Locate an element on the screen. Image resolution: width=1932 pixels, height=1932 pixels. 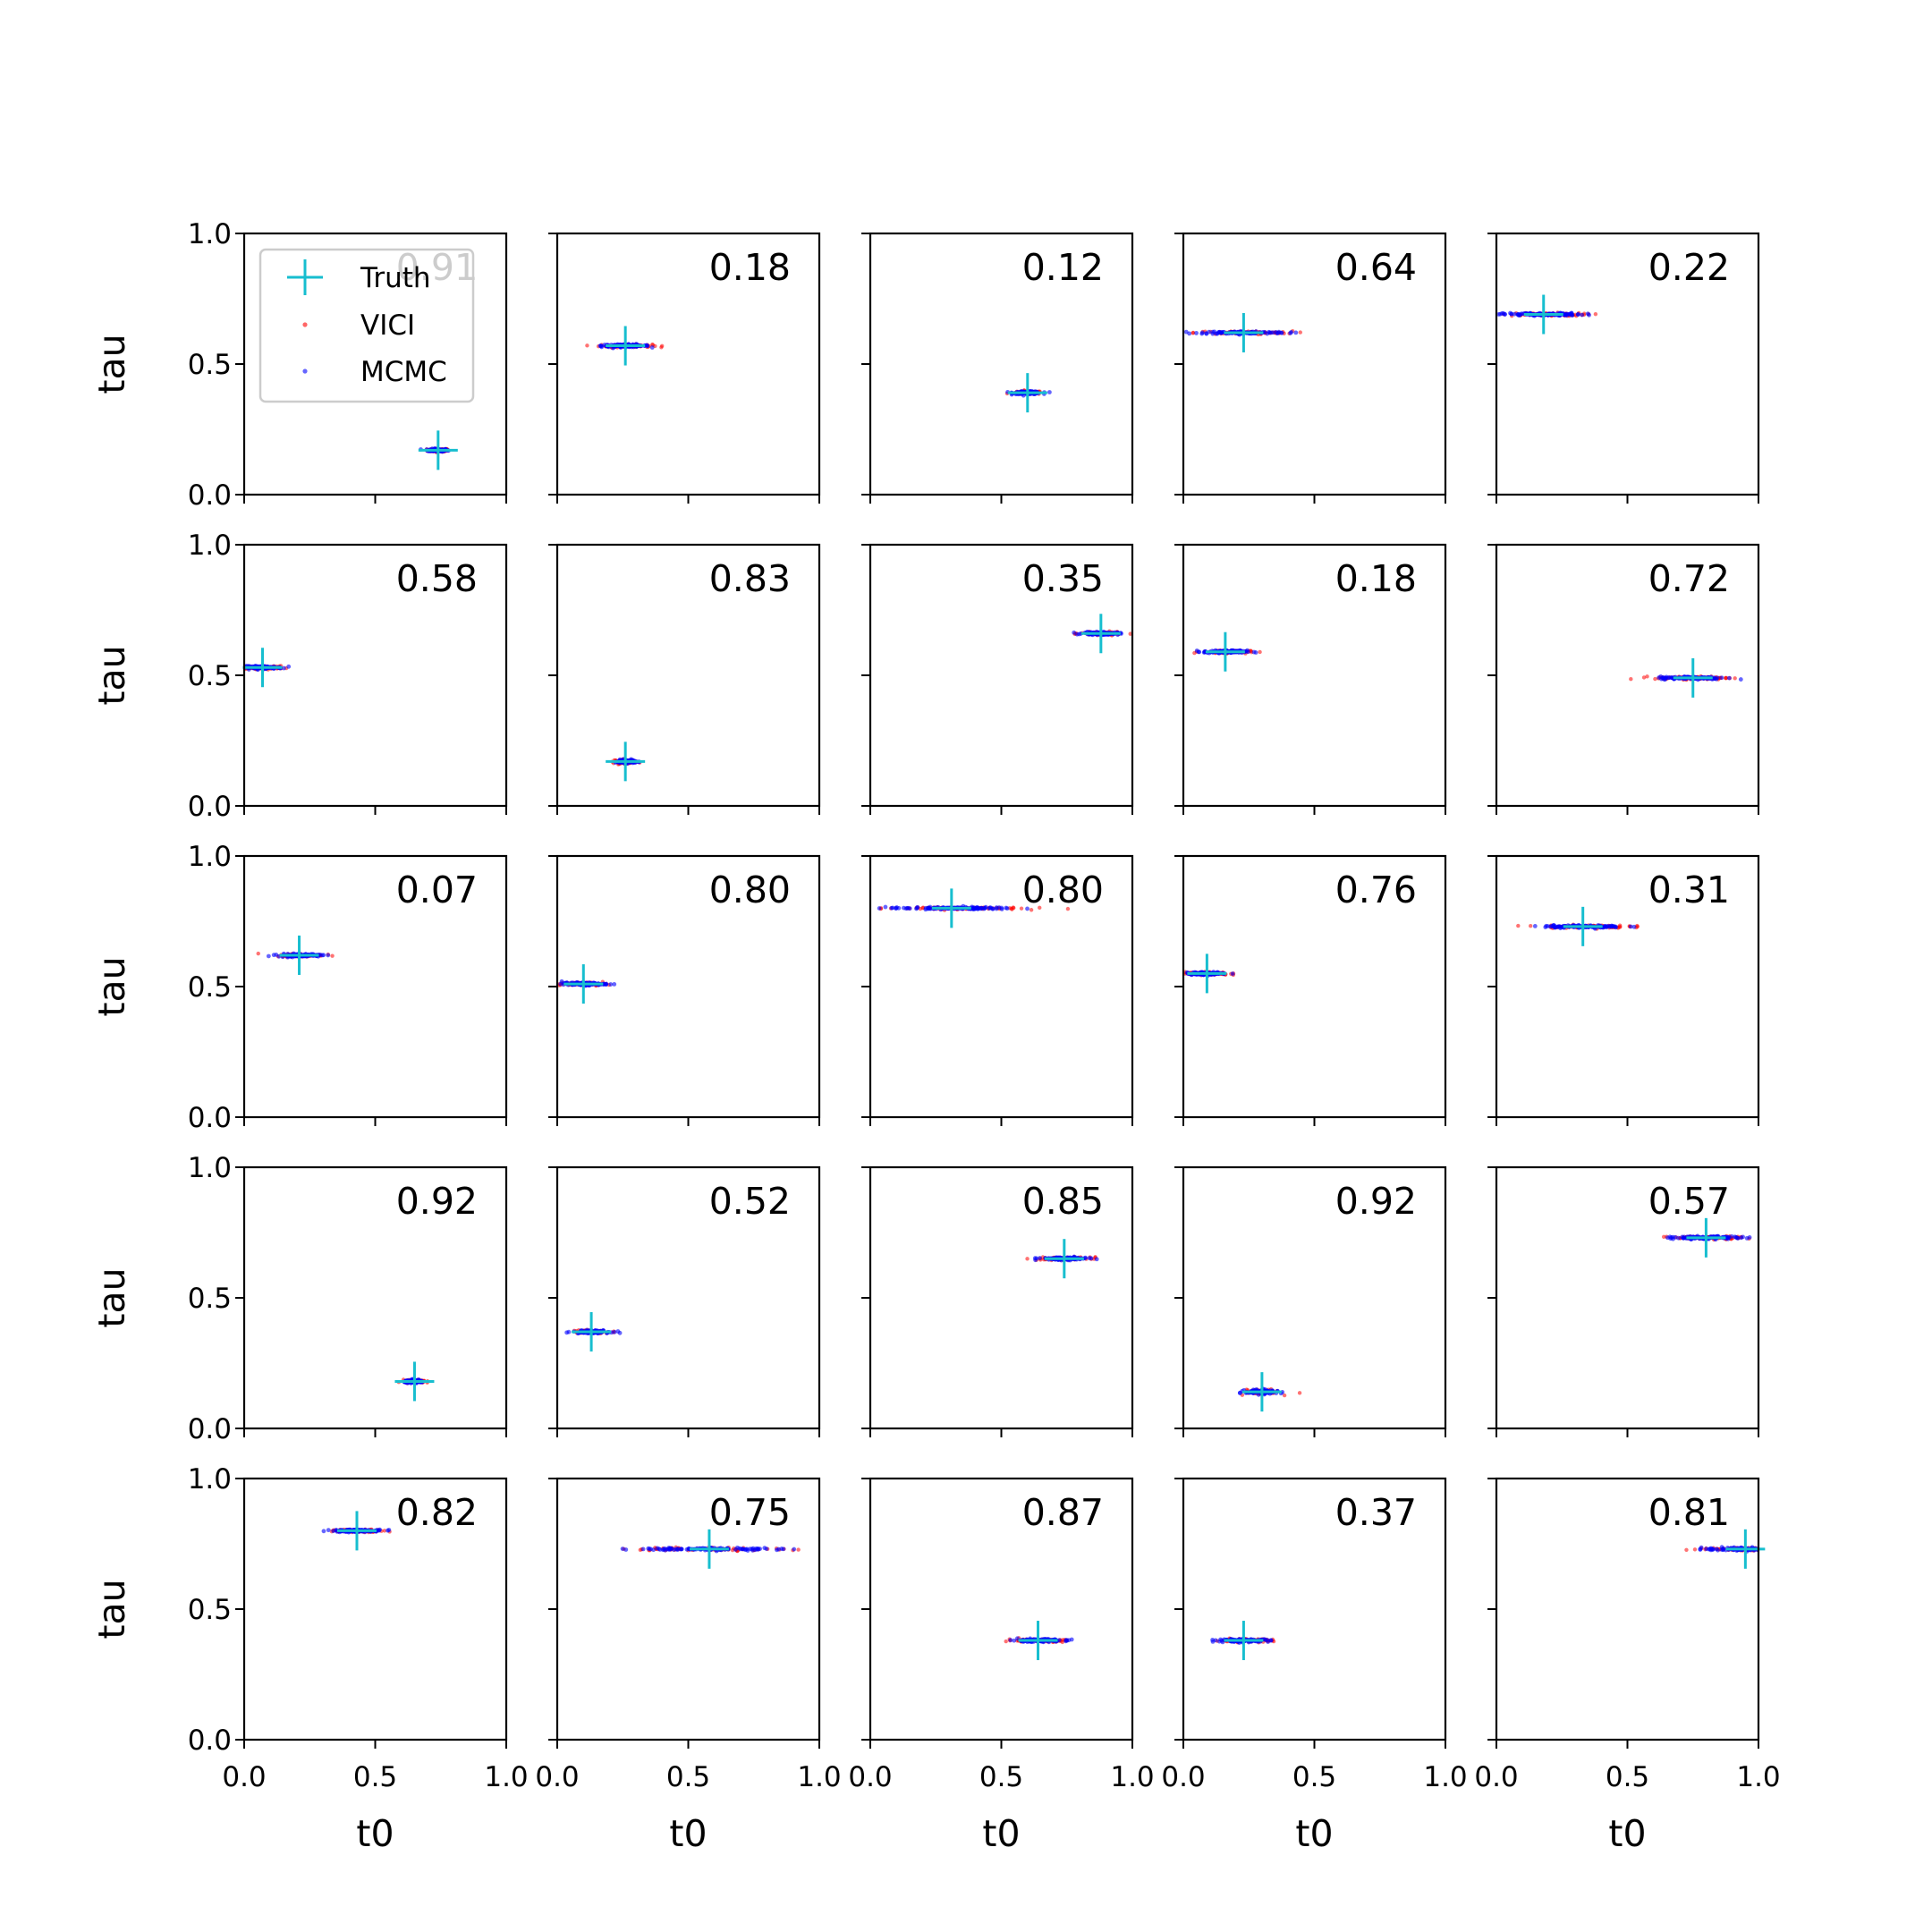
panel: 0.83 is located at coordinates (684, 679).